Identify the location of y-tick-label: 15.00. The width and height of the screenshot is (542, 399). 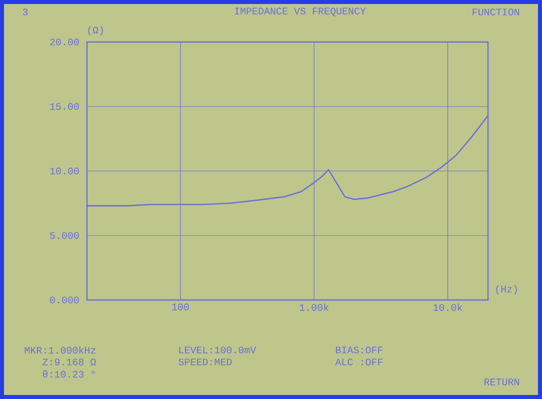
(64, 106).